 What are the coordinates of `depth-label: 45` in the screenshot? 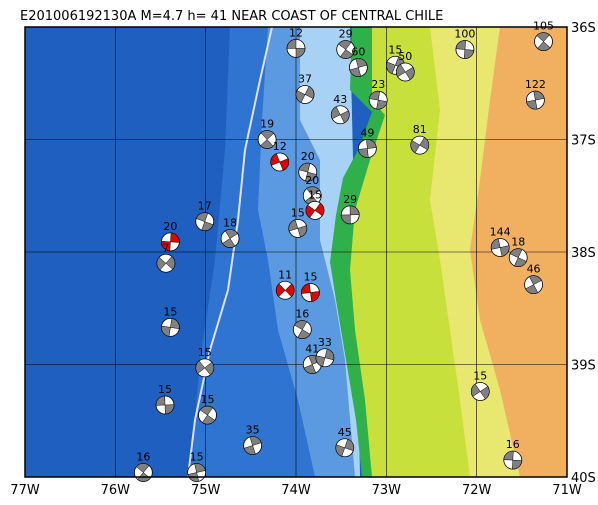 It's located at (345, 432).